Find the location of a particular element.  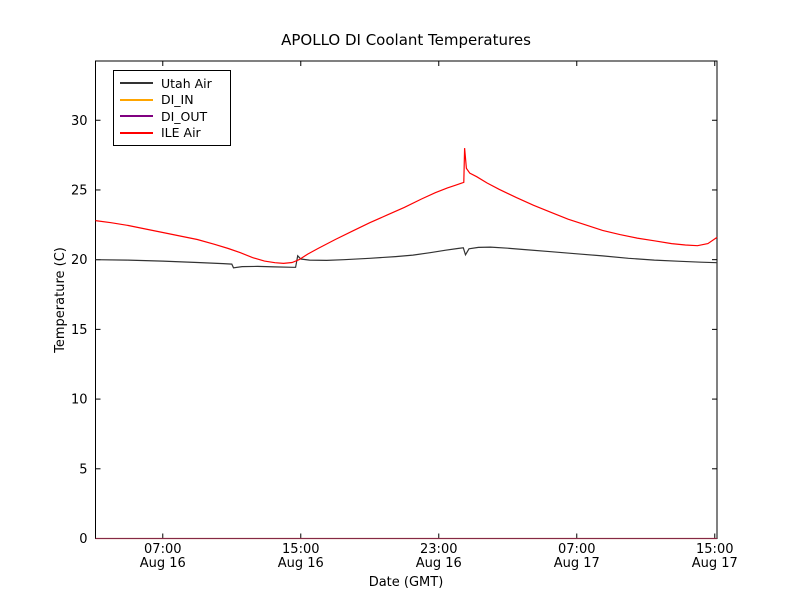

y-tick-label: 0 is located at coordinates (83, 539).